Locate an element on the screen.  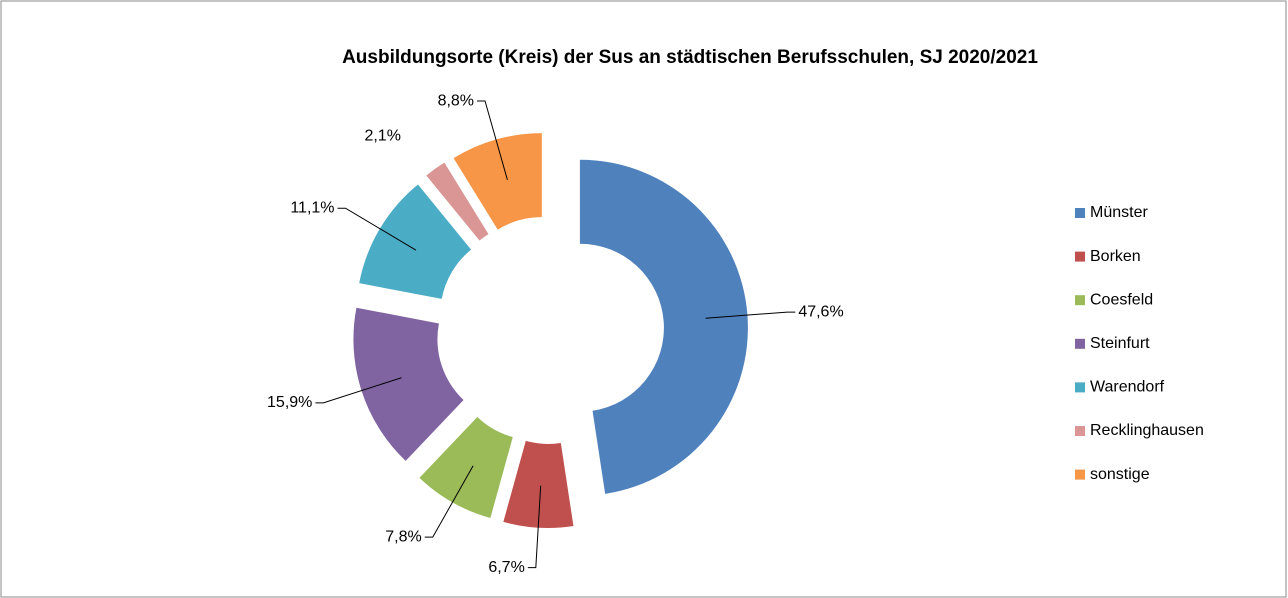
legend-label: Steinfurt is located at coordinates (1120, 343).